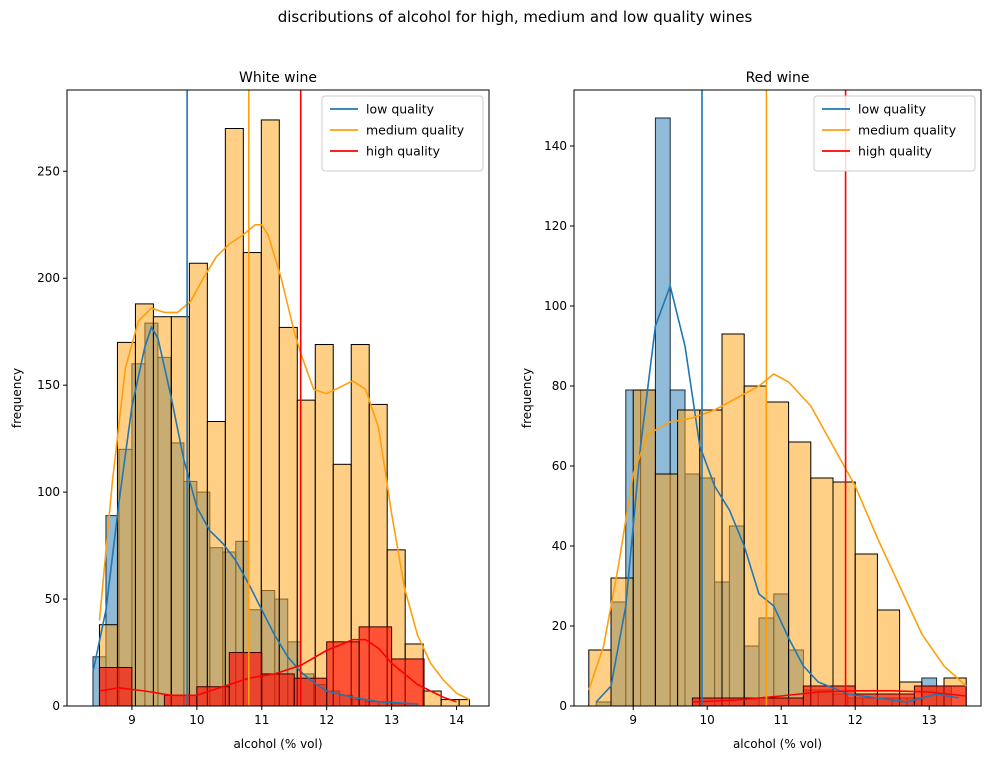  I want to click on series-high-quality-kde-line, so click(829, 696).